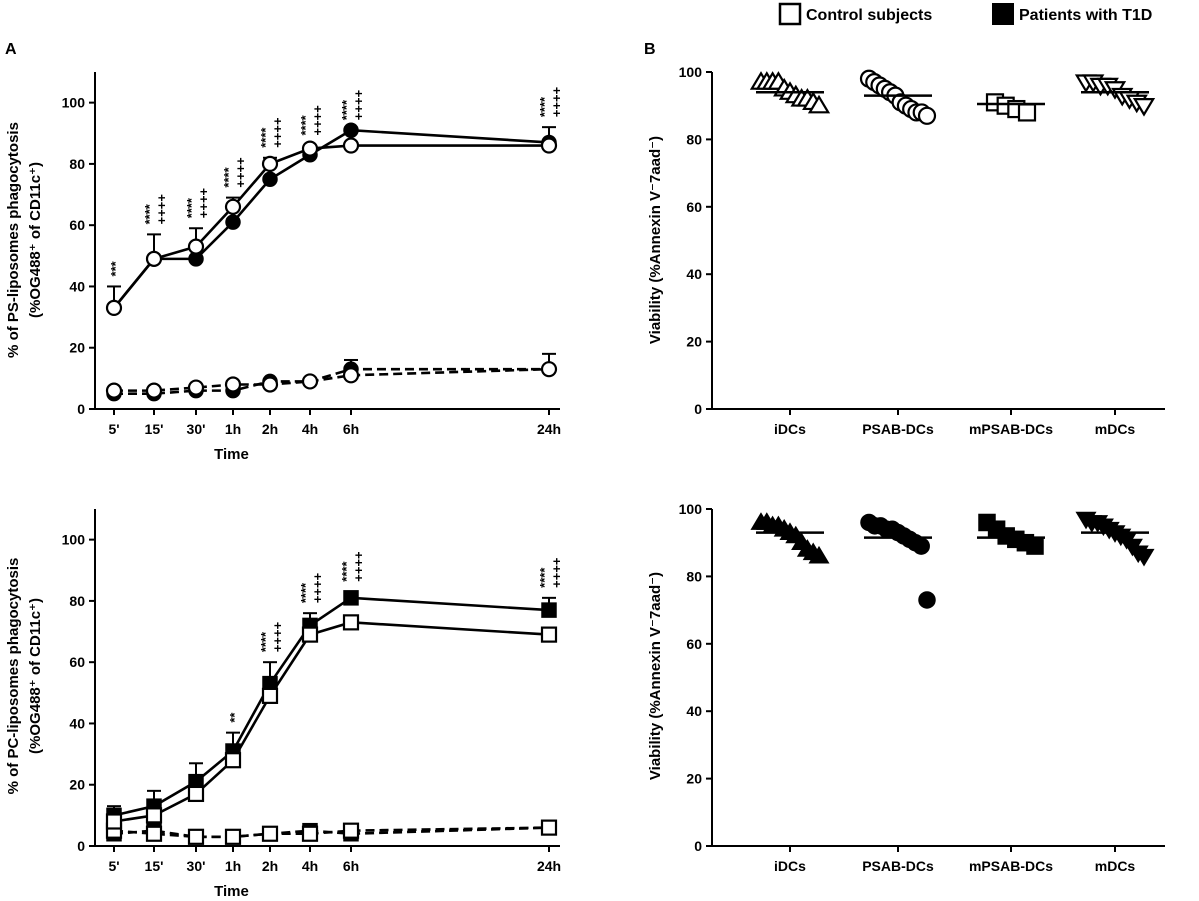 The image size is (1199, 901). What do you see at coordinates (35, 240) in the screenshot?
I see `y-axis-subtitle: (%OG488⁺ of CD11c⁺)` at bounding box center [35, 240].